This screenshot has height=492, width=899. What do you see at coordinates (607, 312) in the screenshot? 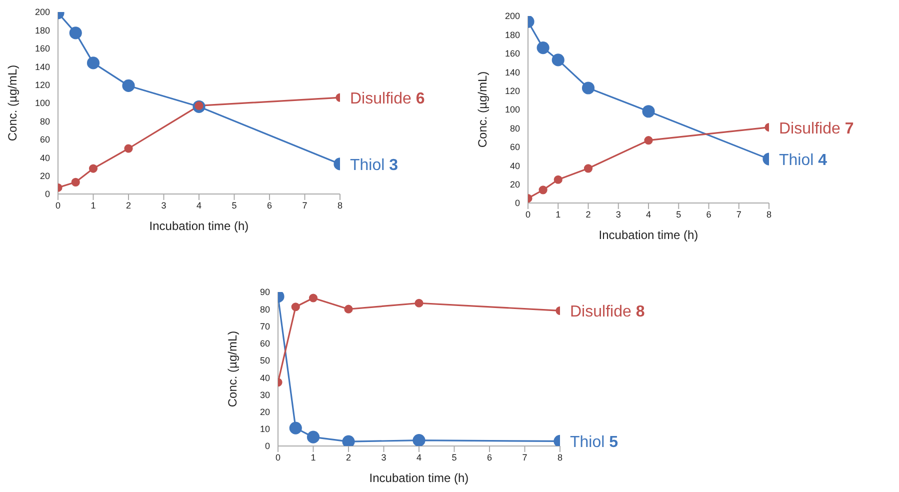
I see `series-label: Disulfide 8` at bounding box center [607, 312].